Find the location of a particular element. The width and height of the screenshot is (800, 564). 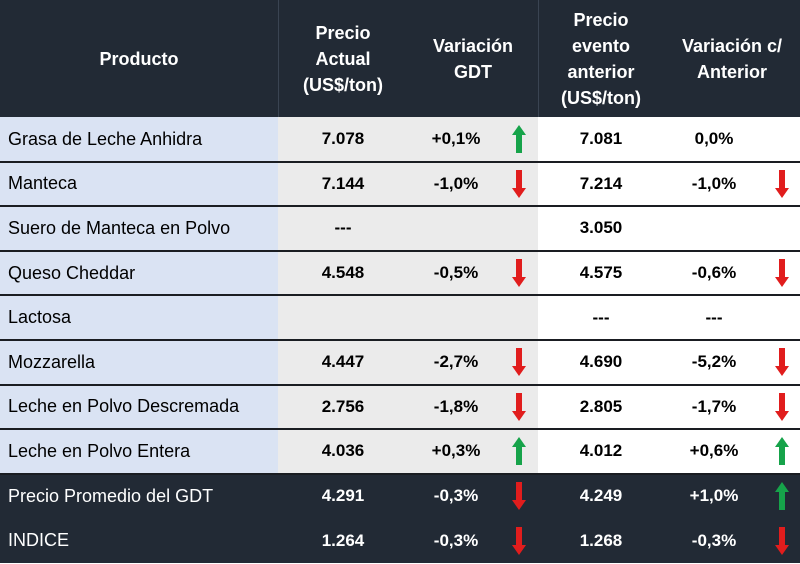

product-name: Grasa de Leche Anhidra is located at coordinates (139, 139).